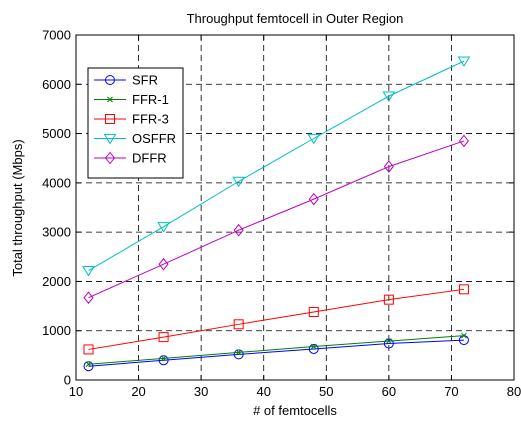 This screenshot has height=421, width=521. I want to click on legend: SFR FFR-1 FFR-3 OSFFR DFFR, so click(135, 123).